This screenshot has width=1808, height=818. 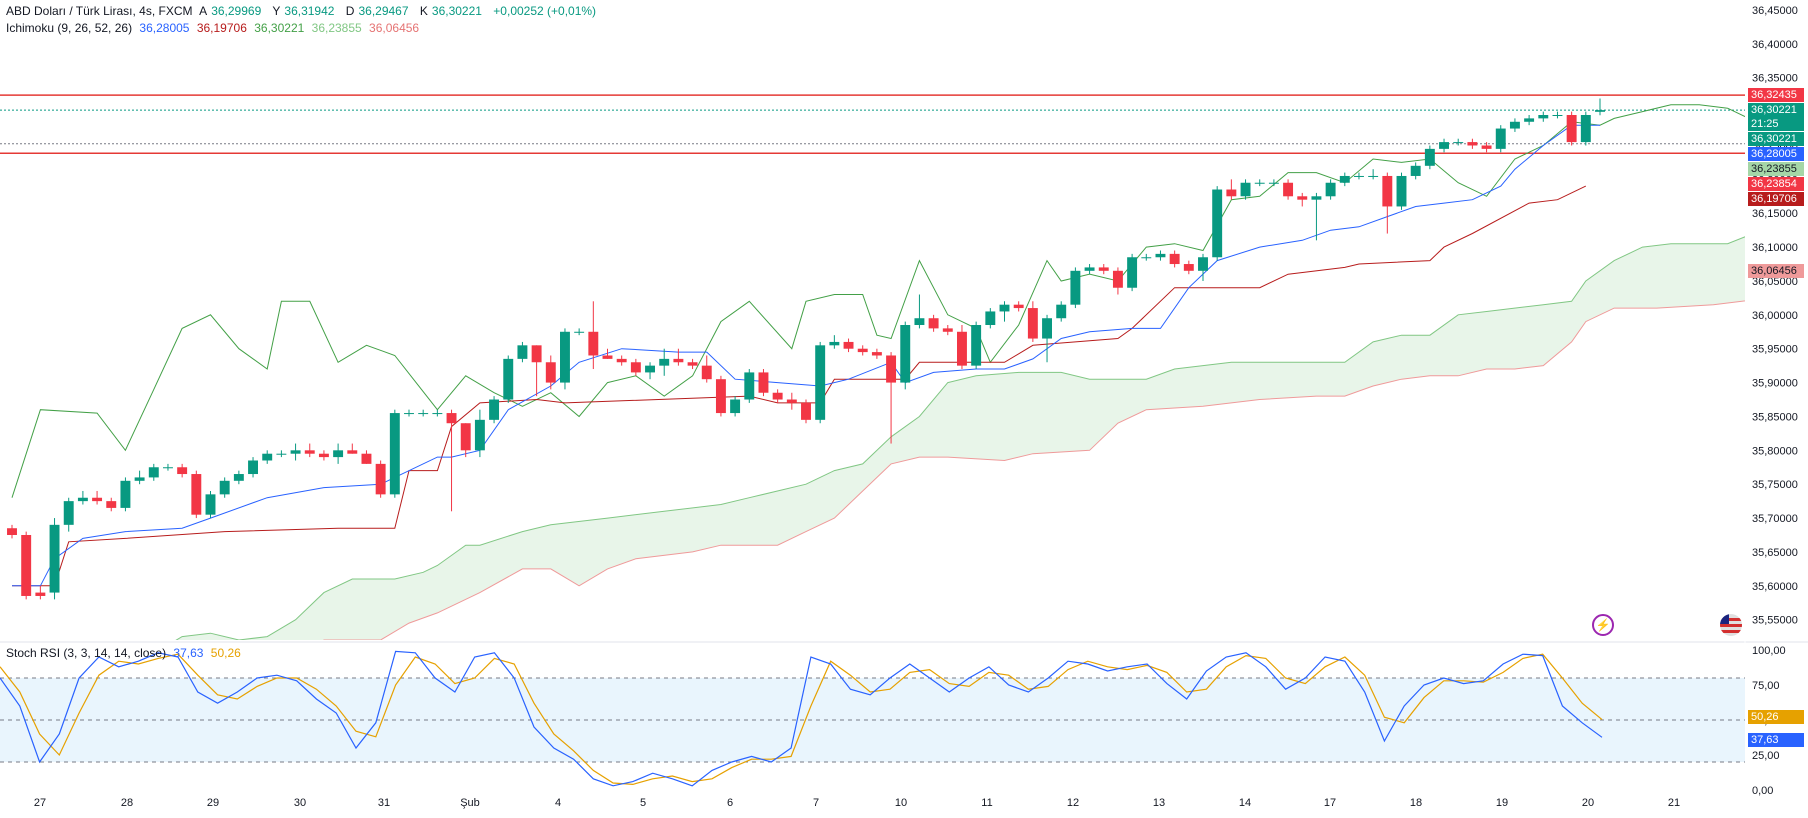 What do you see at coordinates (300, 803) in the screenshot?
I see `x-tick-label: 30` at bounding box center [300, 803].